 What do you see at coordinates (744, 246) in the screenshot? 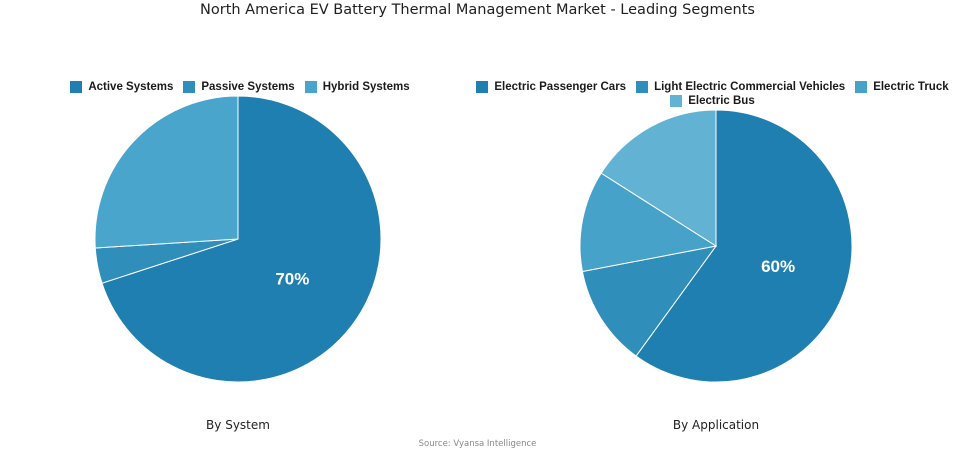
I see `application-slice-electric-passenger-cars` at bounding box center [744, 246].